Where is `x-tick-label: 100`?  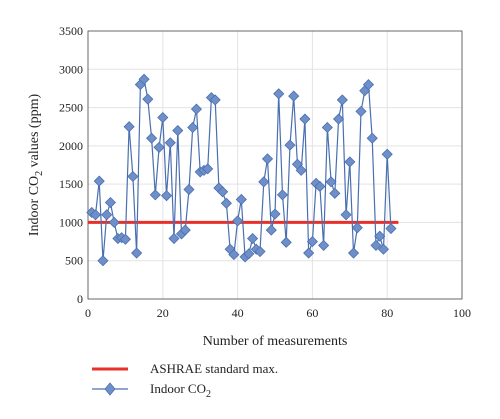 x-tick-label: 100 is located at coordinates (462, 313).